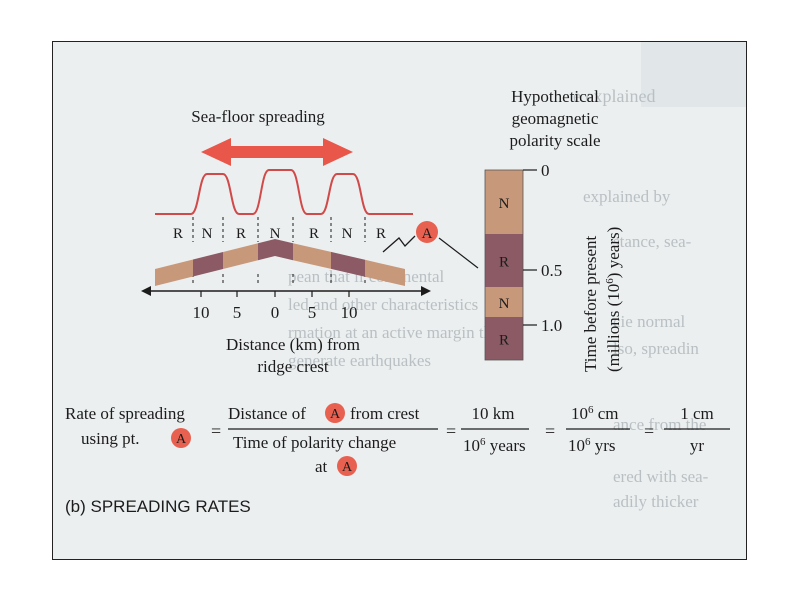 The image size is (797, 598). I want to click on formula-den1-point: A, so click(347, 467).